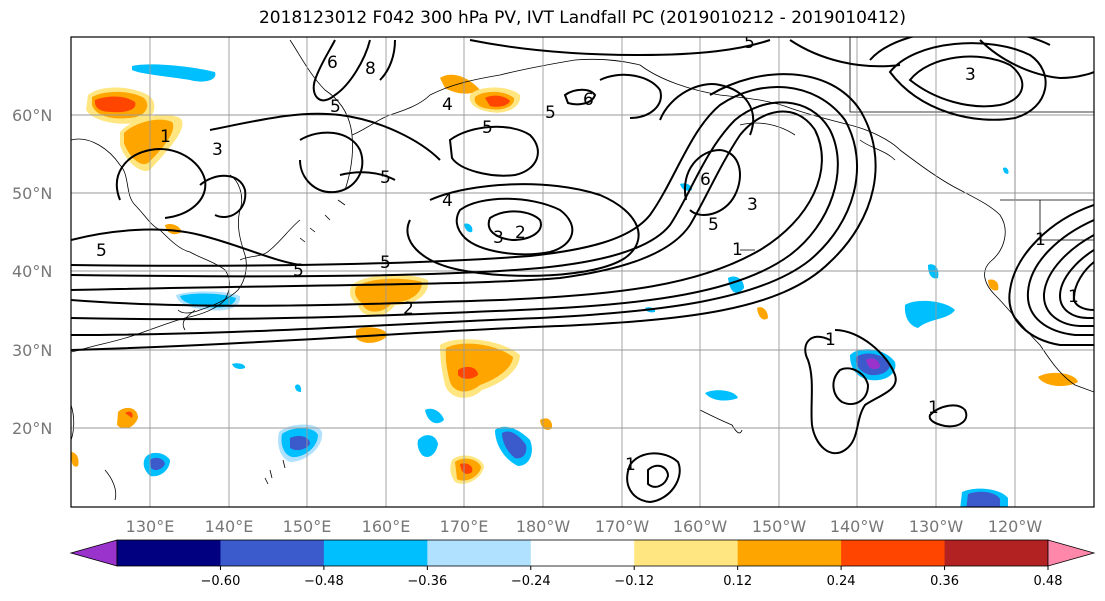 This screenshot has height=601, width=1105. Describe the element at coordinates (386, 526) in the screenshot. I see `lon-label: 160°E` at that location.